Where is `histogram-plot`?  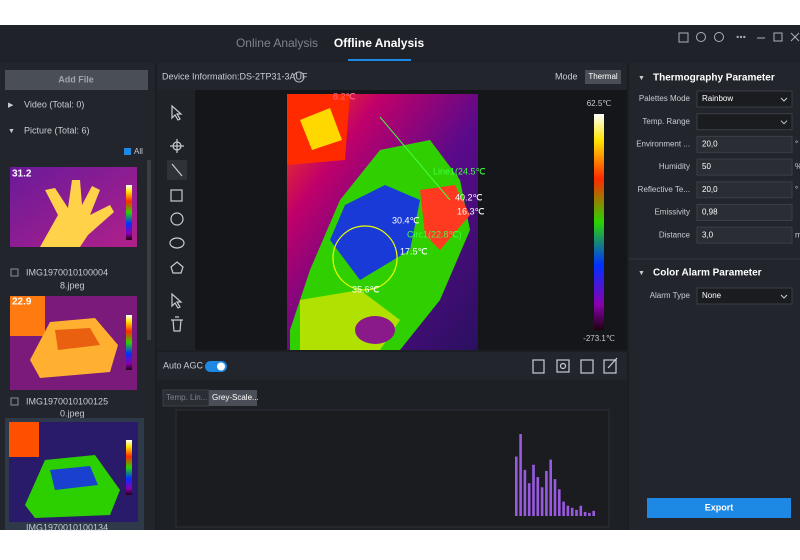
histogram-plot is located at coordinates (392, 468).